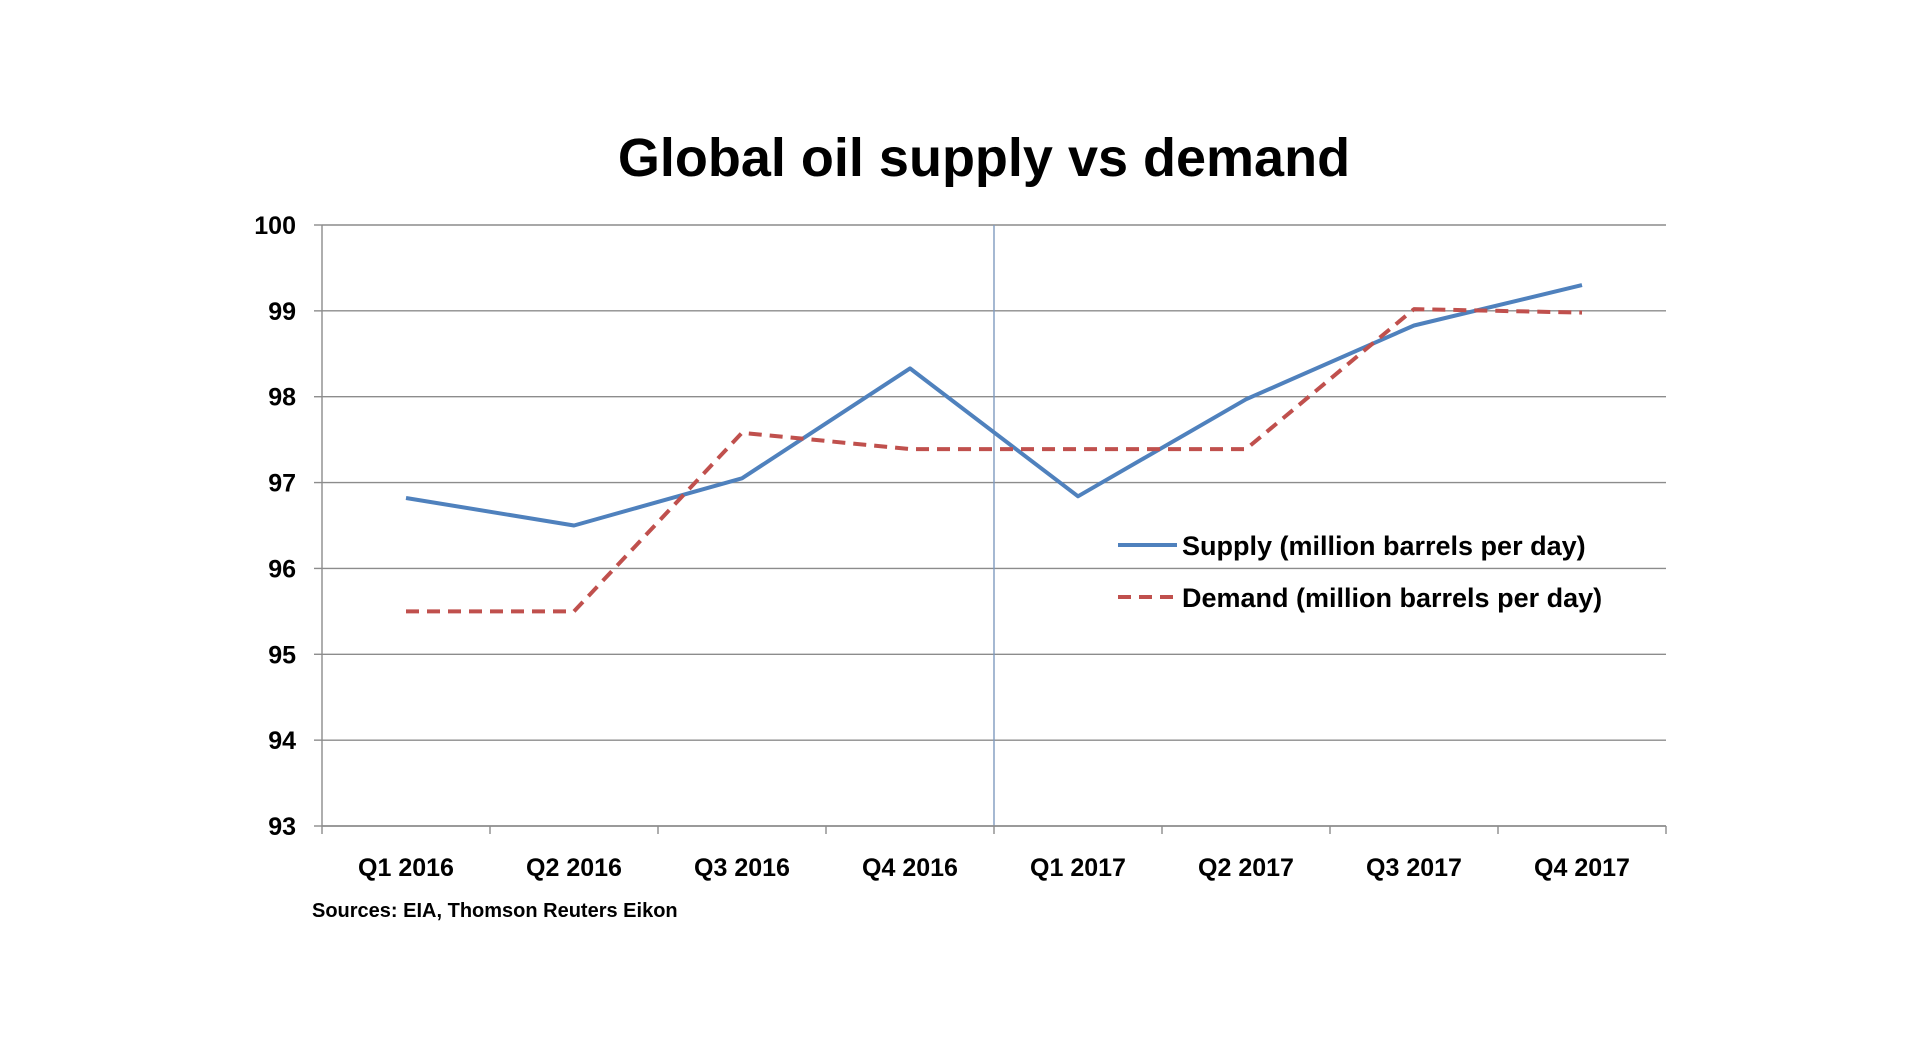  What do you see at coordinates (1384, 546) in the screenshot?
I see `legend-label-supply: Supply (million barrels per day)` at bounding box center [1384, 546].